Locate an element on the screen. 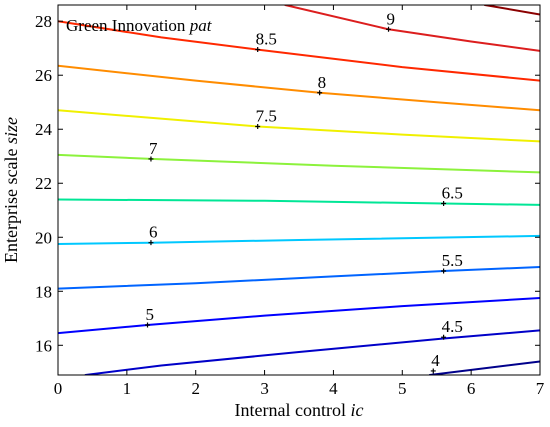 This screenshot has width=550, height=427. y-tick-label: 24 is located at coordinates (44, 129).